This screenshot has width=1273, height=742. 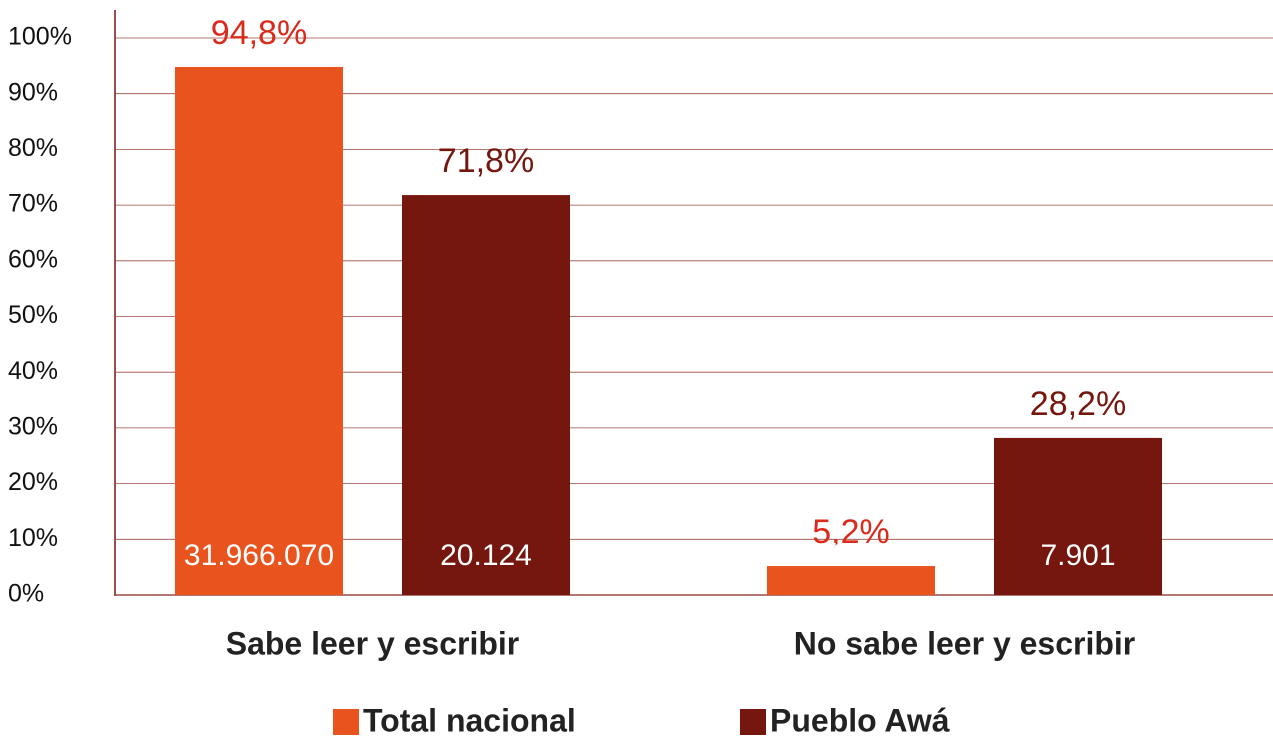 I want to click on y-tick-label: 0%, so click(x=26, y=594).